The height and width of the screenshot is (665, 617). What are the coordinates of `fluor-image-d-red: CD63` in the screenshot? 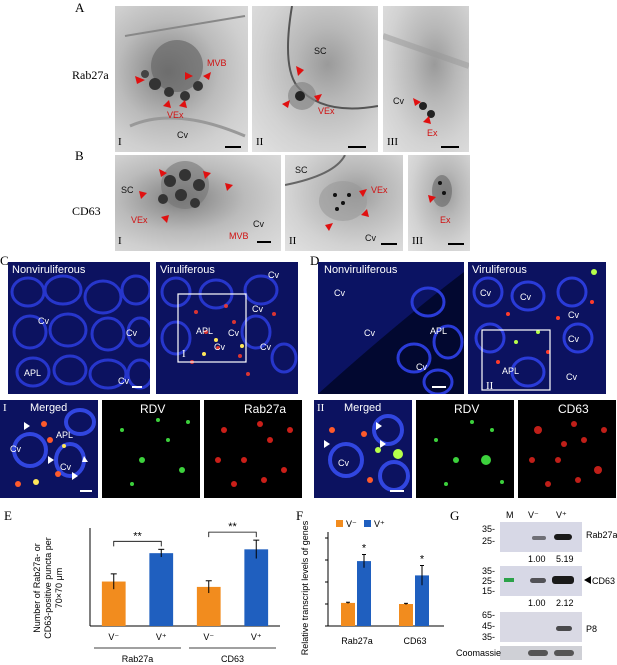 It's located at (567, 449).